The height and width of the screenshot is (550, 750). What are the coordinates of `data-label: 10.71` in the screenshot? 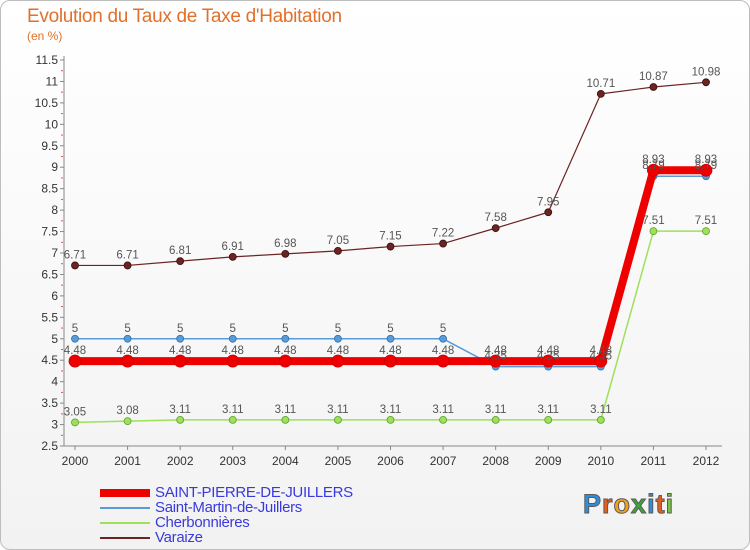 It's located at (600, 84).